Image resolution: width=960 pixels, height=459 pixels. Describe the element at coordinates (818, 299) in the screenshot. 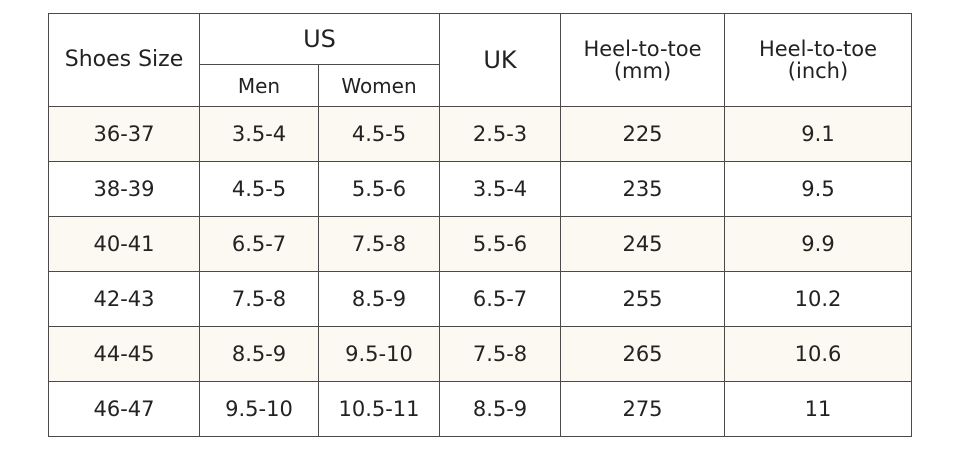

I see `cell-heel-inch: 10.2` at that location.